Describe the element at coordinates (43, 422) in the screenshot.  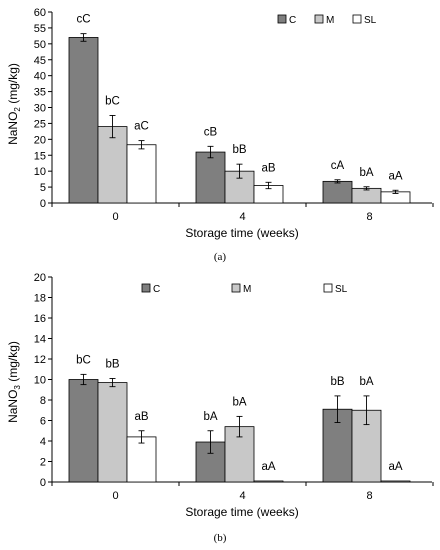
I see `chart-b-y-tick-label: 6` at that location.